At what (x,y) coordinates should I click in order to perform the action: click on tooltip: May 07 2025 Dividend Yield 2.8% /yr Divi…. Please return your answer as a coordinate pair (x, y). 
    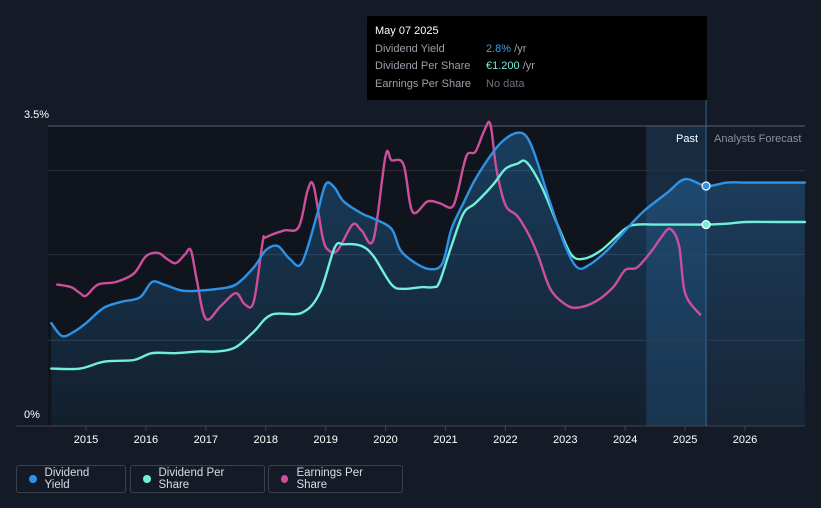
    Looking at the image, I should click on (537, 58).